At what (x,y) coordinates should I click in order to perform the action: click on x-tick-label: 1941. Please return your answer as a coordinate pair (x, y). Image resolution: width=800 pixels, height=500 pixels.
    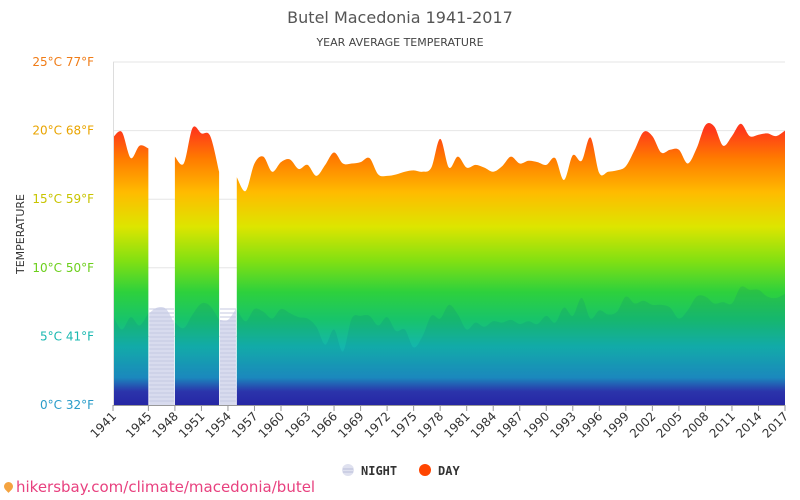
    Looking at the image, I should click on (103, 424).